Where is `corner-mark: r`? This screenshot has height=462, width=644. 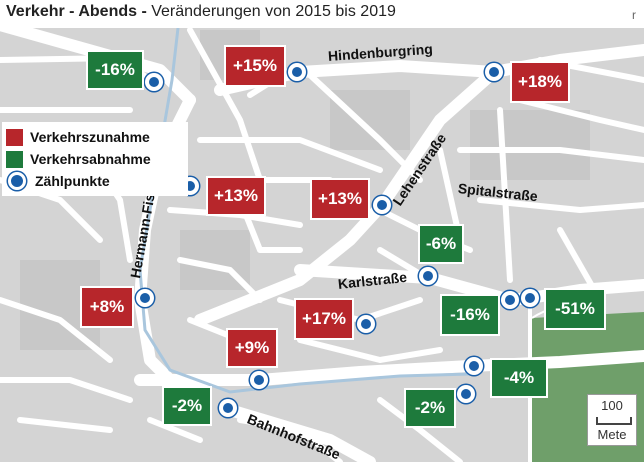 corner-mark: r is located at coordinates (634, 15).